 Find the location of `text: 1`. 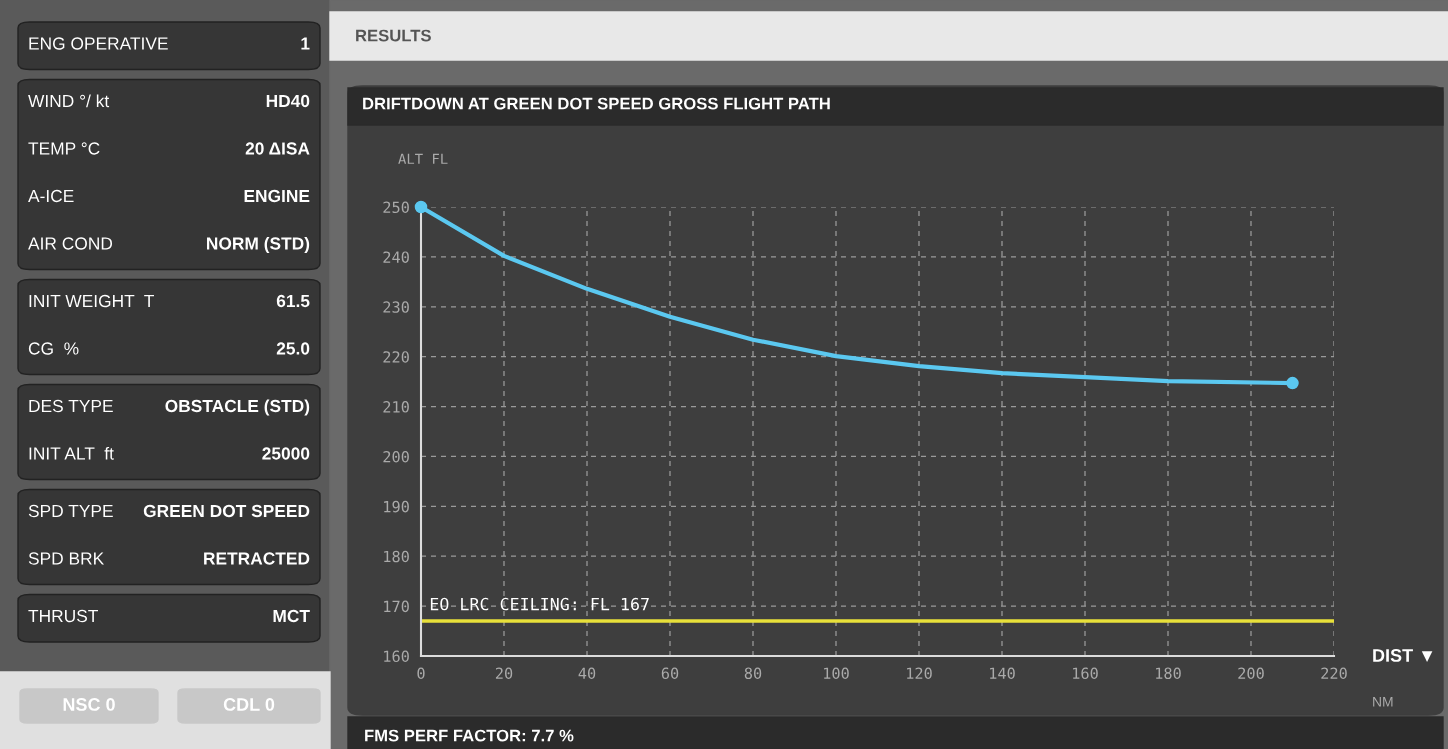

text: 1 is located at coordinates (305, 43).